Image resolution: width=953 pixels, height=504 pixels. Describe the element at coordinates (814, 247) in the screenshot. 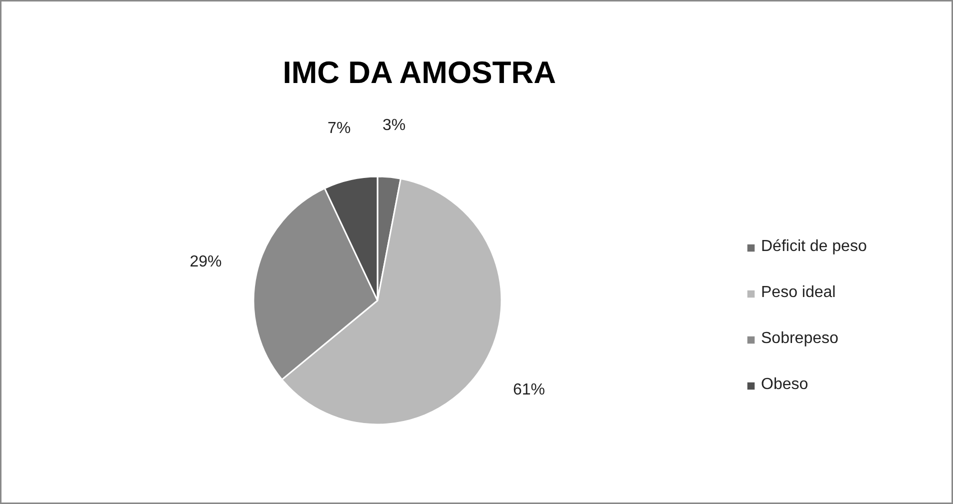

I see `legend-label: Déficit de peso` at that location.